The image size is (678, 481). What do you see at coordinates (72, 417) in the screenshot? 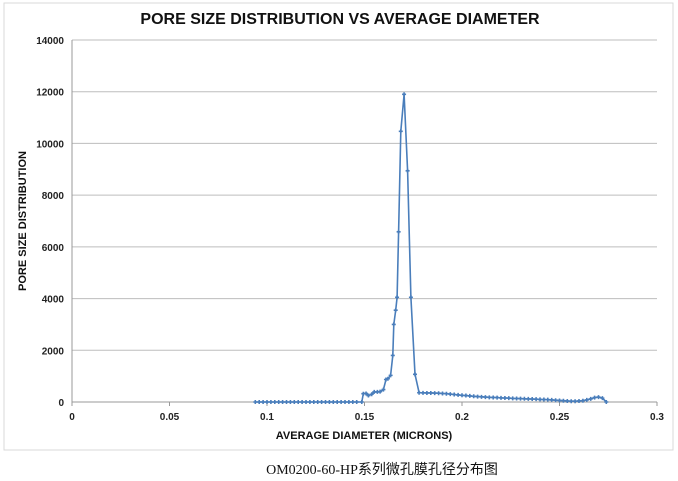
I see `x-tick-label: 0` at bounding box center [72, 417].